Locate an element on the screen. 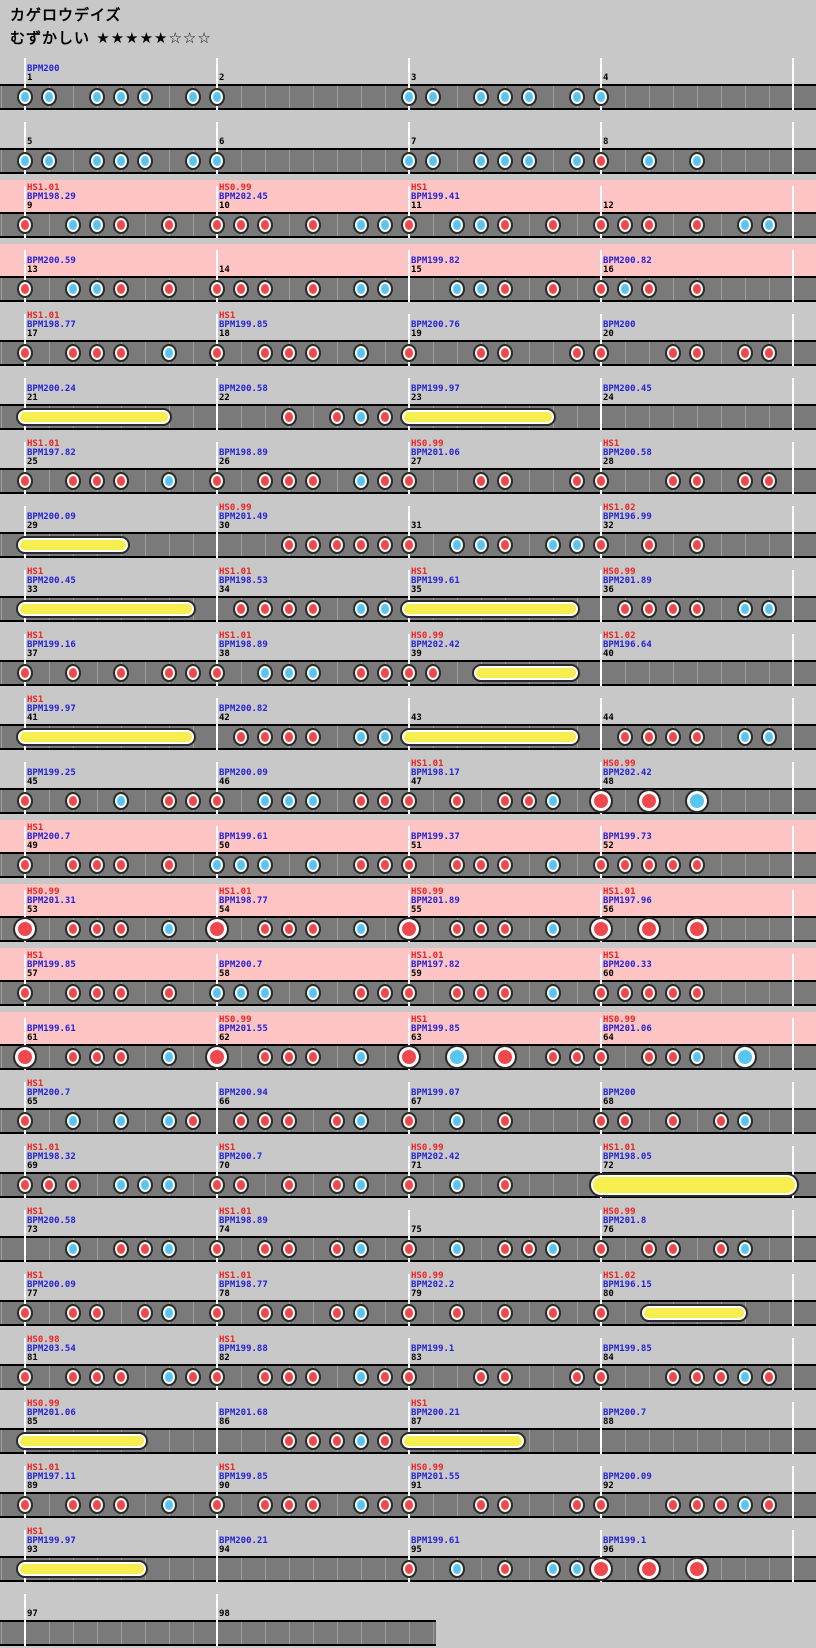 The width and height of the screenshot is (816, 1648). measure-number: 77 is located at coordinates (32, 1294).